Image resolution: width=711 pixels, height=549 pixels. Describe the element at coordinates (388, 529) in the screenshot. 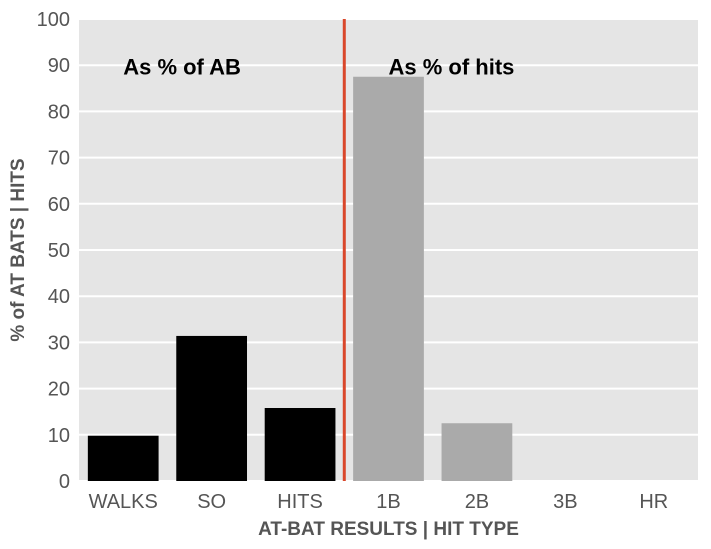

I see `x-axis-label: AT-BAT RESULTS | HIT TYPE` at that location.